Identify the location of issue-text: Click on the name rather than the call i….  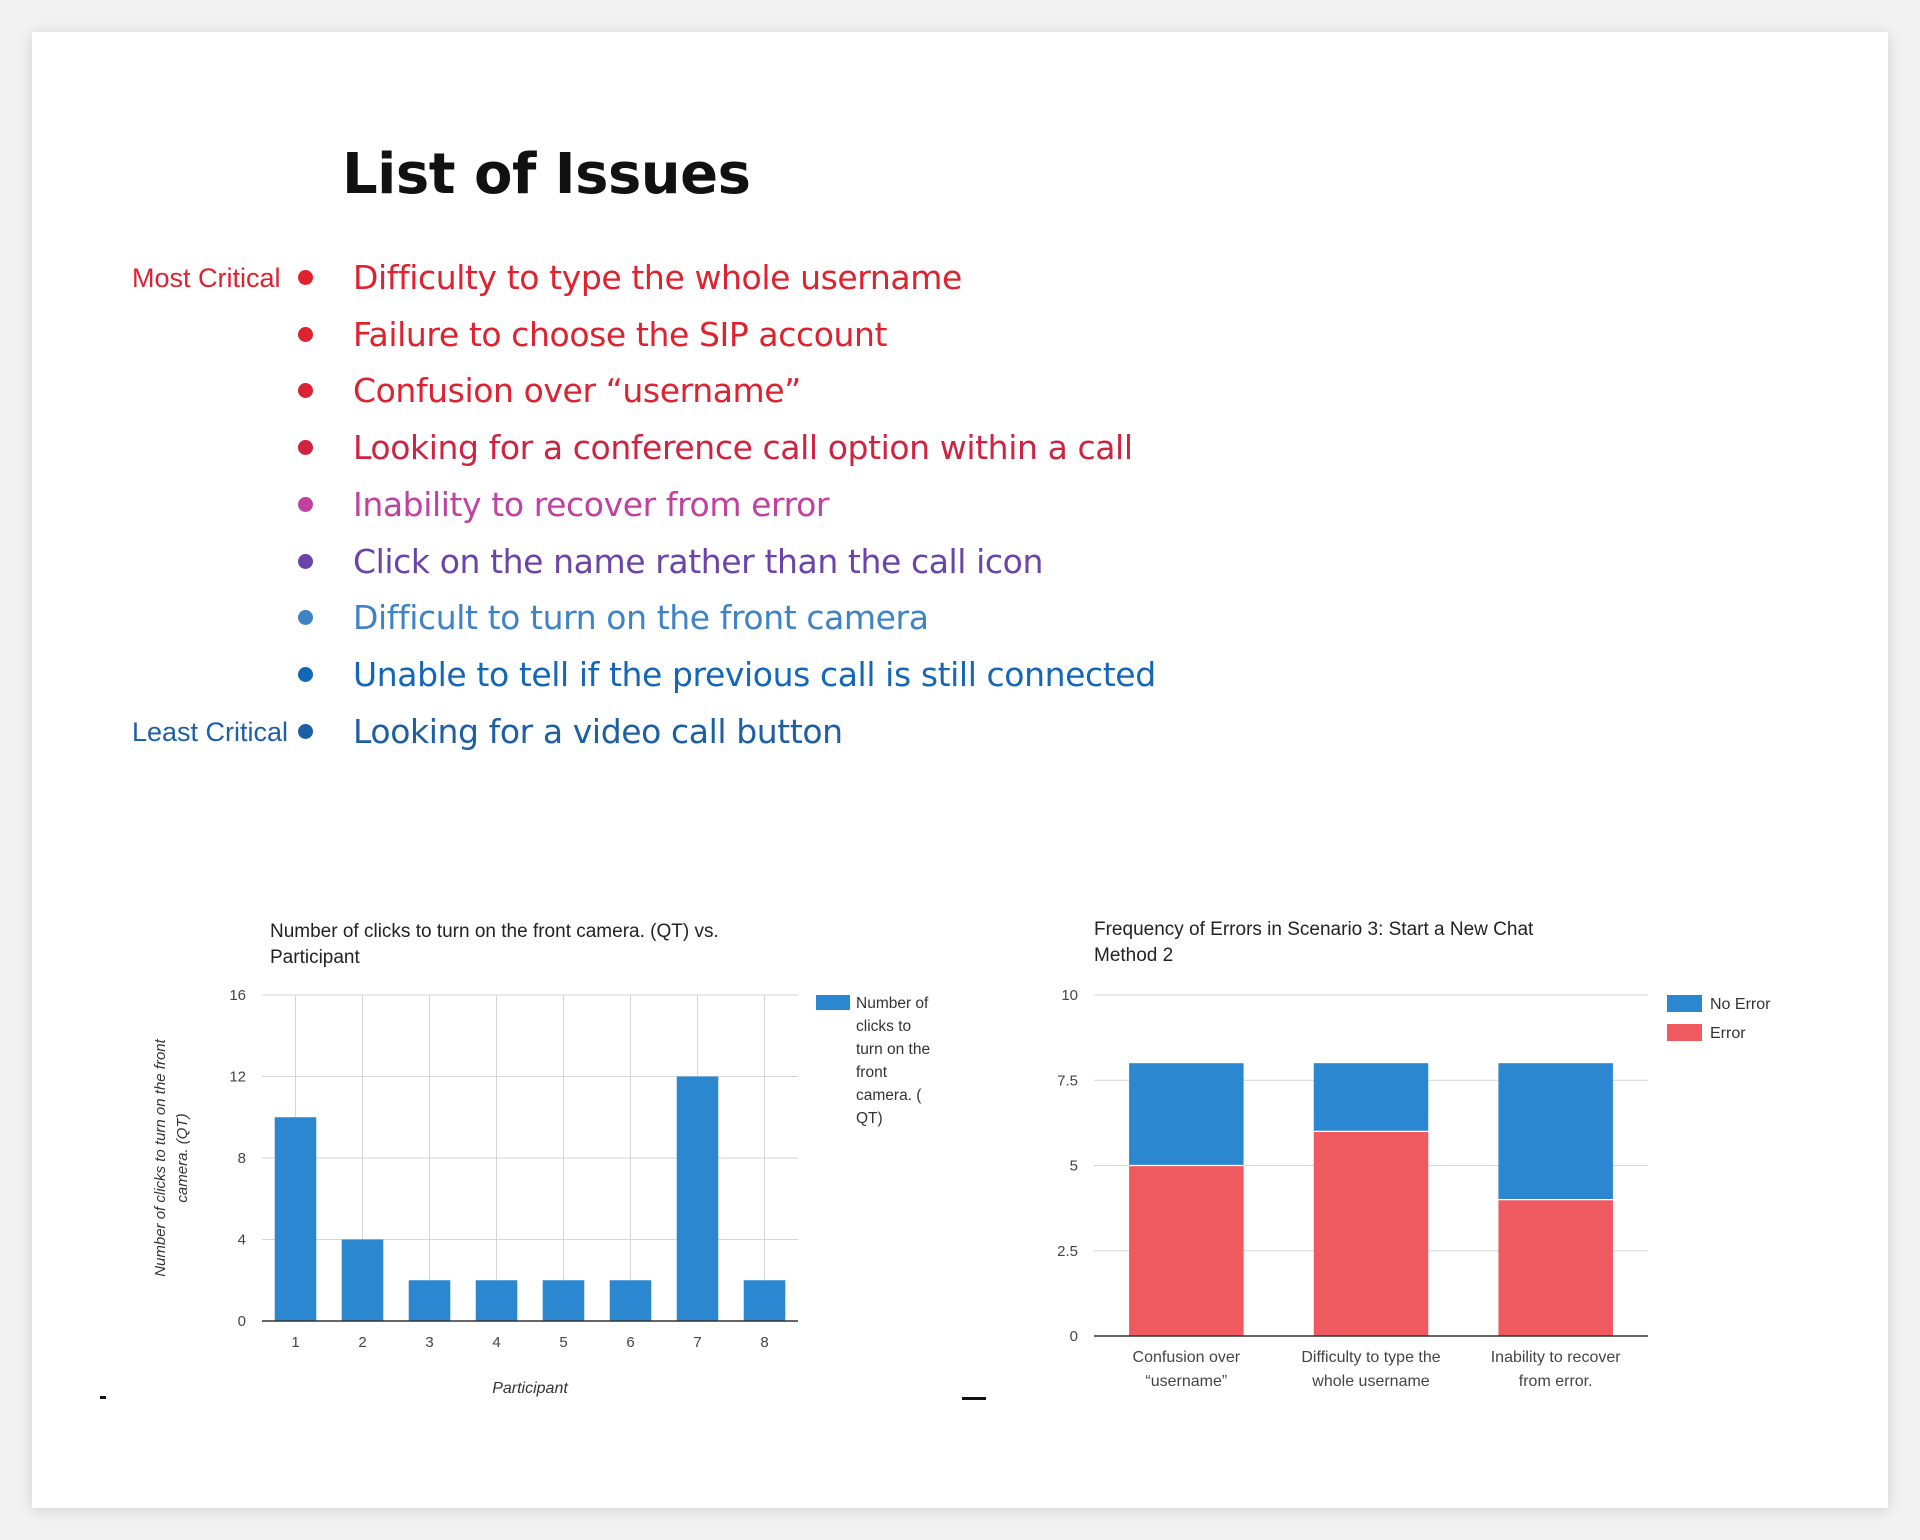
(698, 561).